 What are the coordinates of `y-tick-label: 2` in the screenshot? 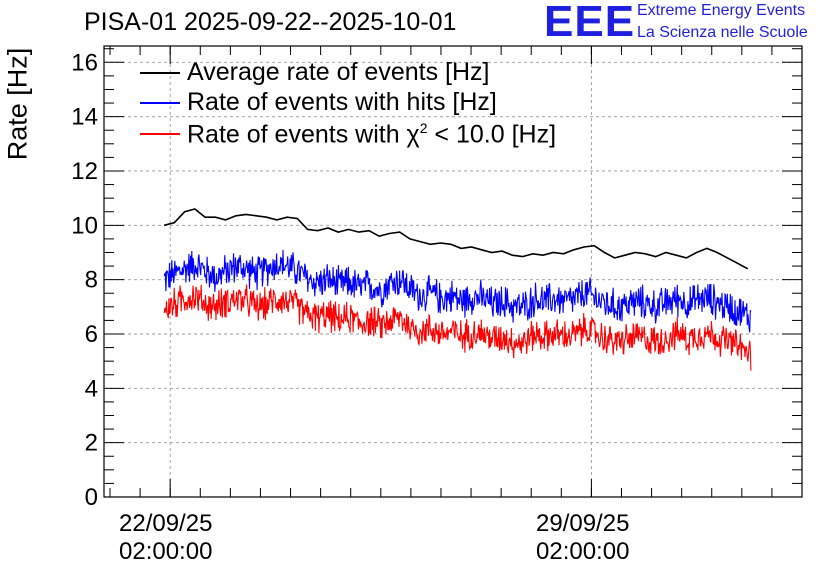 It's located at (91, 443).